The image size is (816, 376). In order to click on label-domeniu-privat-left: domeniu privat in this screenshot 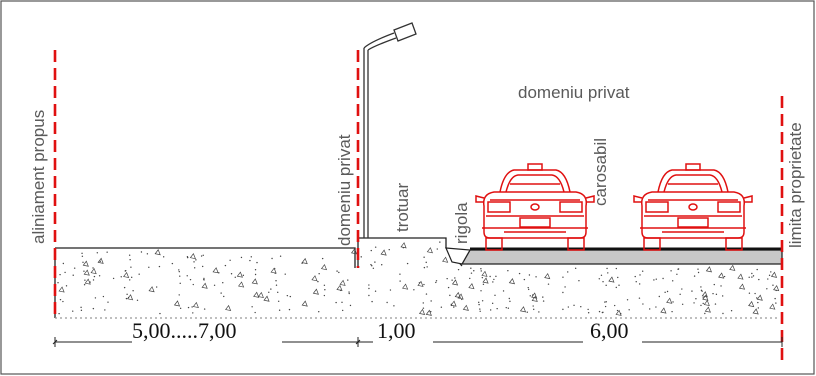, I will do `click(344, 190)`.